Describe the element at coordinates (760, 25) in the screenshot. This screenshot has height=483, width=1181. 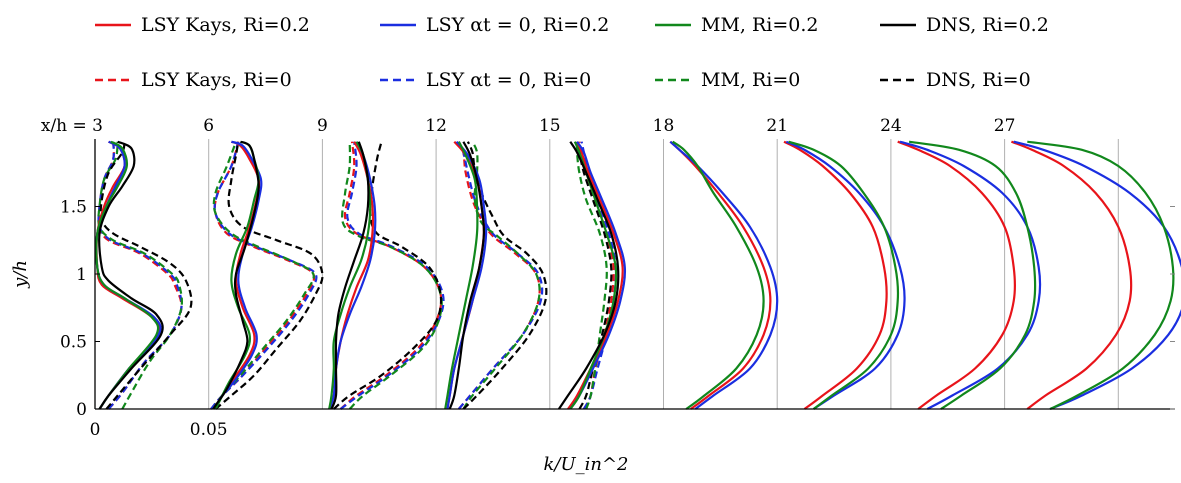
I see `legend-label: MM, Ri=0.2` at that location.